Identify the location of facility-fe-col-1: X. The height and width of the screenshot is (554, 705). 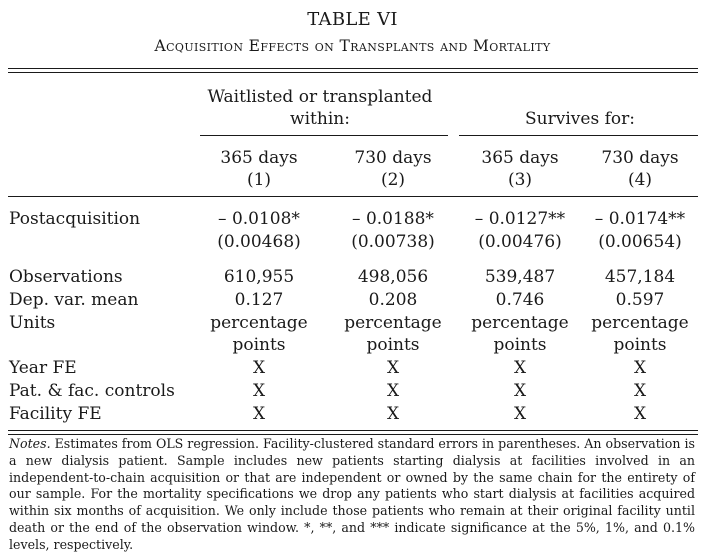
(259, 414).